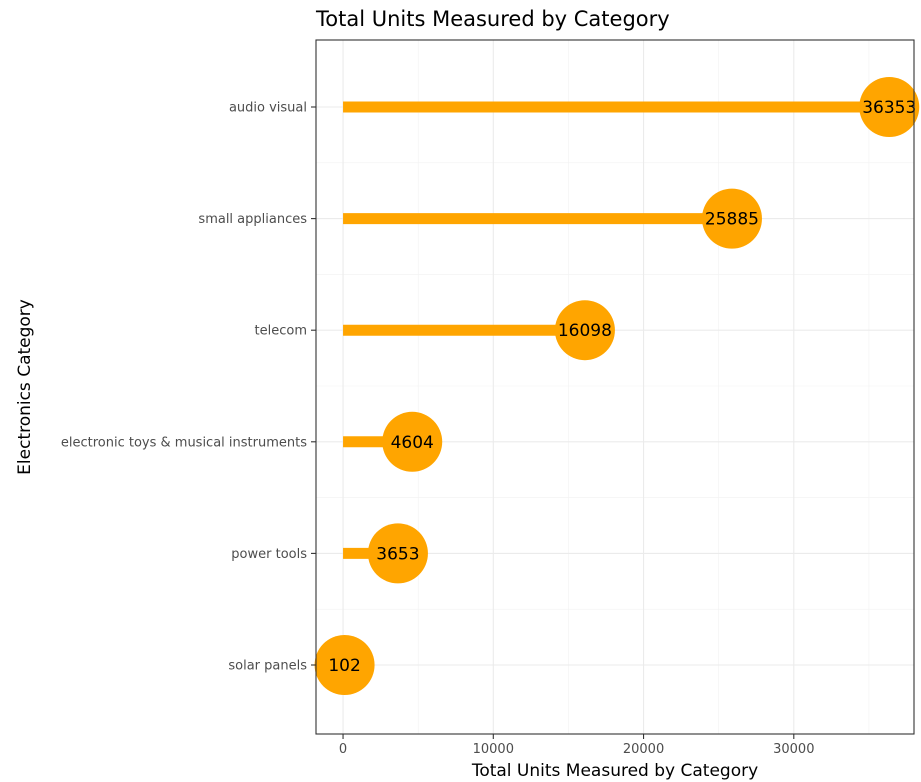 The height and width of the screenshot is (782, 921). What do you see at coordinates (268, 108) in the screenshot?
I see `y-tick-label: audio visual` at bounding box center [268, 108].